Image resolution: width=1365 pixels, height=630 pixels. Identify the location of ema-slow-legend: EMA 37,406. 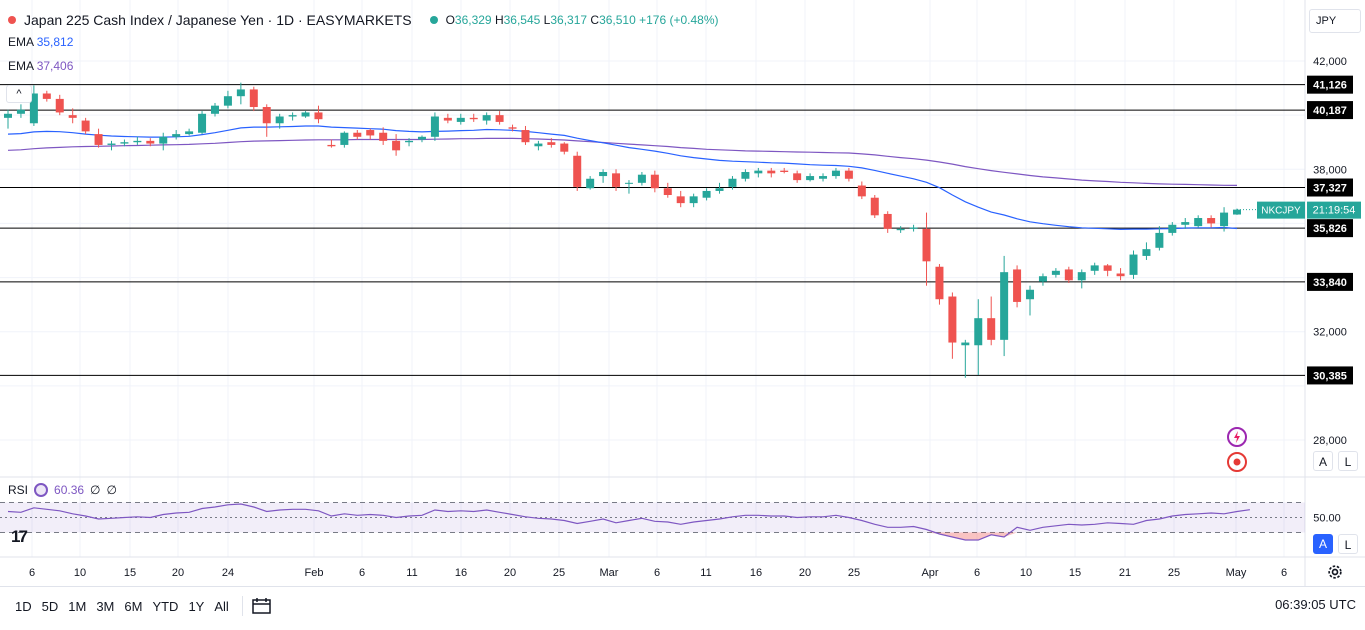
(41, 66).